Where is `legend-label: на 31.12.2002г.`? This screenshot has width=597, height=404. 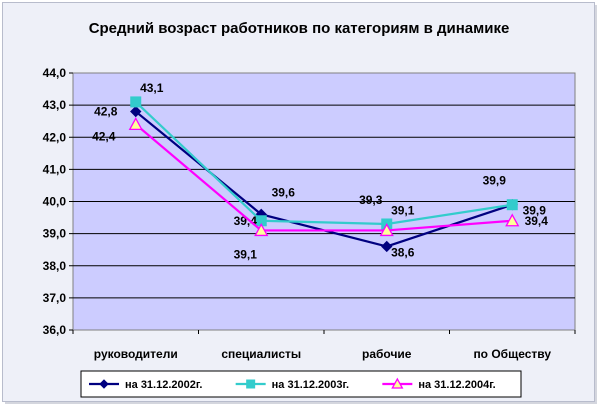 legend-label: на 31.12.2002г. is located at coordinates (163, 385).